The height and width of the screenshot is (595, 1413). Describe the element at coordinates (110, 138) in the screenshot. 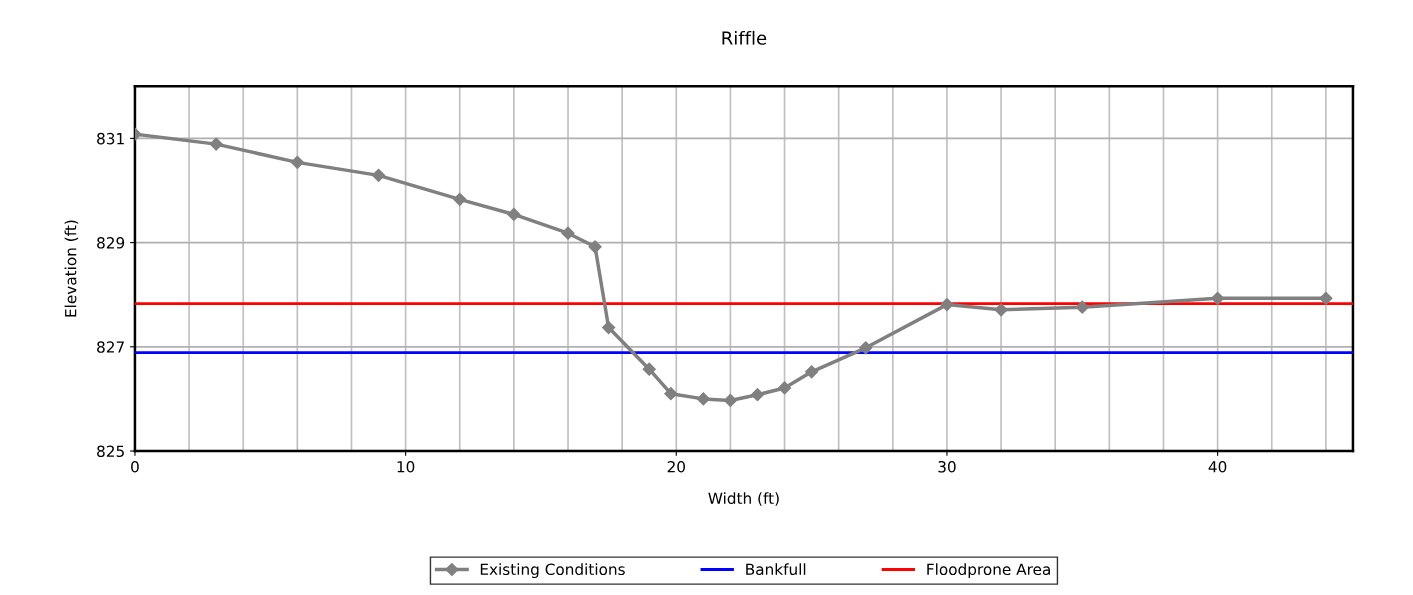

I see `y-tick-label: 831` at that location.